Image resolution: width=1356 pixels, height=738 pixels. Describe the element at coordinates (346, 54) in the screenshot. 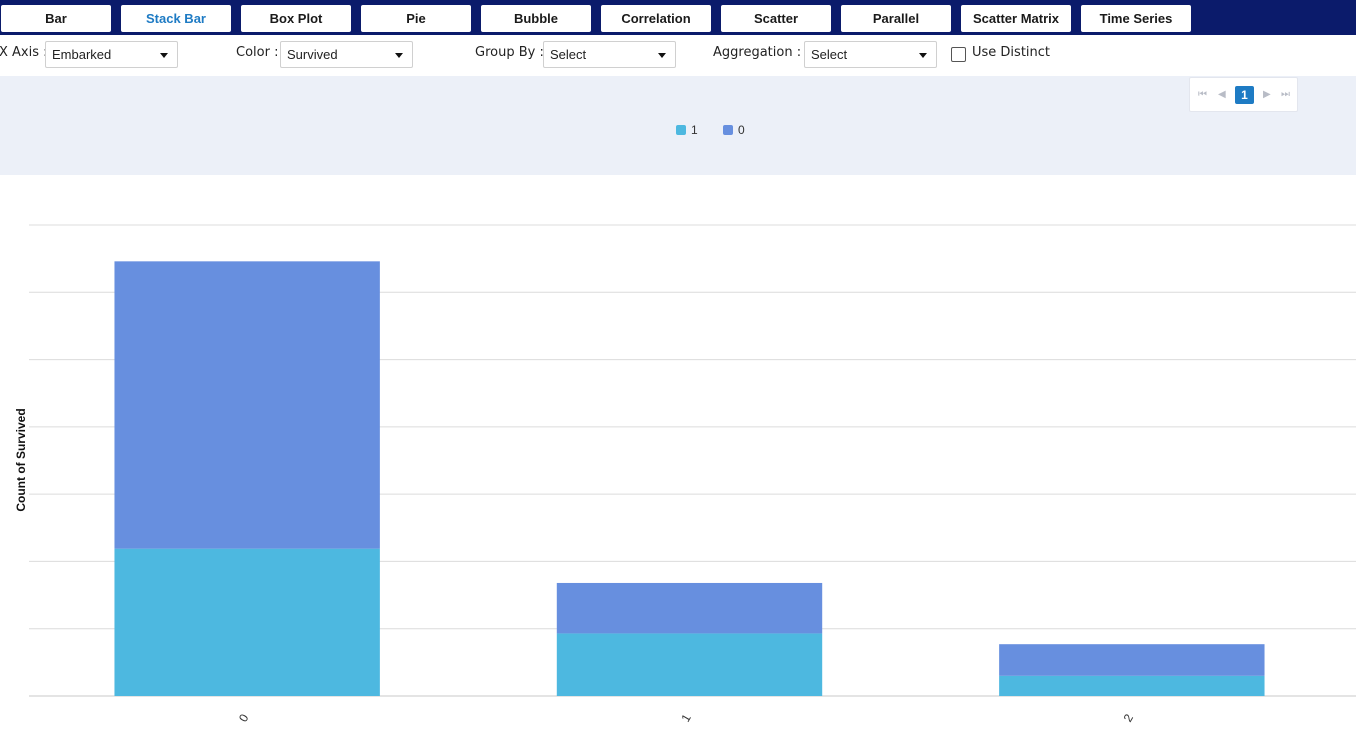

I see `color-select: Survived` at that location.